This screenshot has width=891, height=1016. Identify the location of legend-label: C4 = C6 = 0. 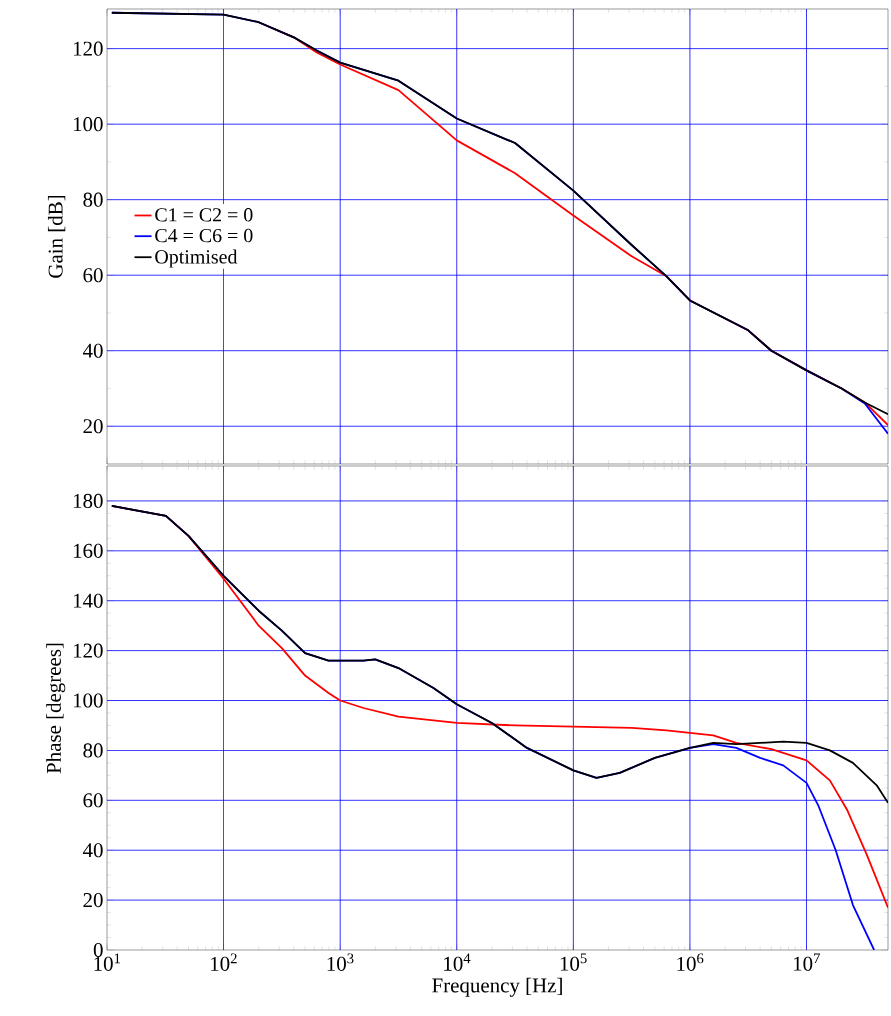
(204, 235).